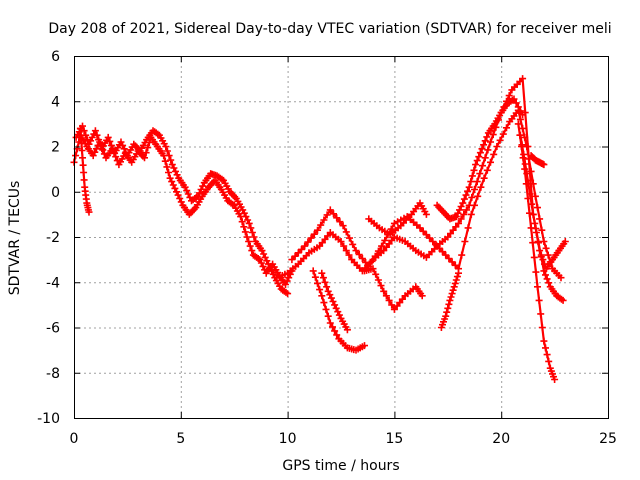 This screenshot has height=480, width=640. What do you see at coordinates (288, 439) in the screenshot?
I see `x-tick-label: 10` at bounding box center [288, 439].